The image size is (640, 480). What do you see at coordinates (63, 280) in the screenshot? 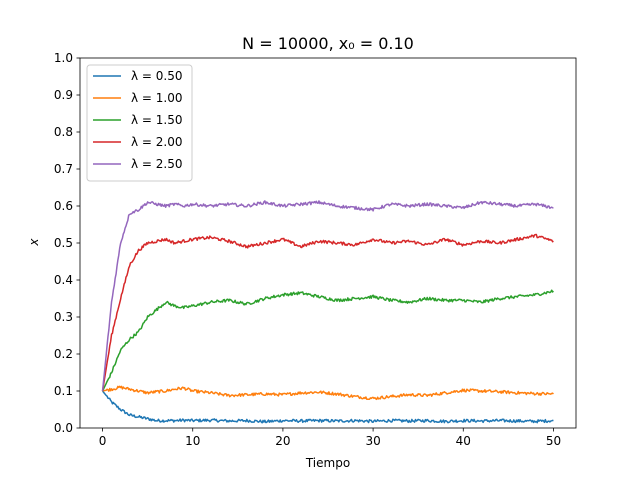
I see `y-tick-label: 0.4` at bounding box center [63, 280].